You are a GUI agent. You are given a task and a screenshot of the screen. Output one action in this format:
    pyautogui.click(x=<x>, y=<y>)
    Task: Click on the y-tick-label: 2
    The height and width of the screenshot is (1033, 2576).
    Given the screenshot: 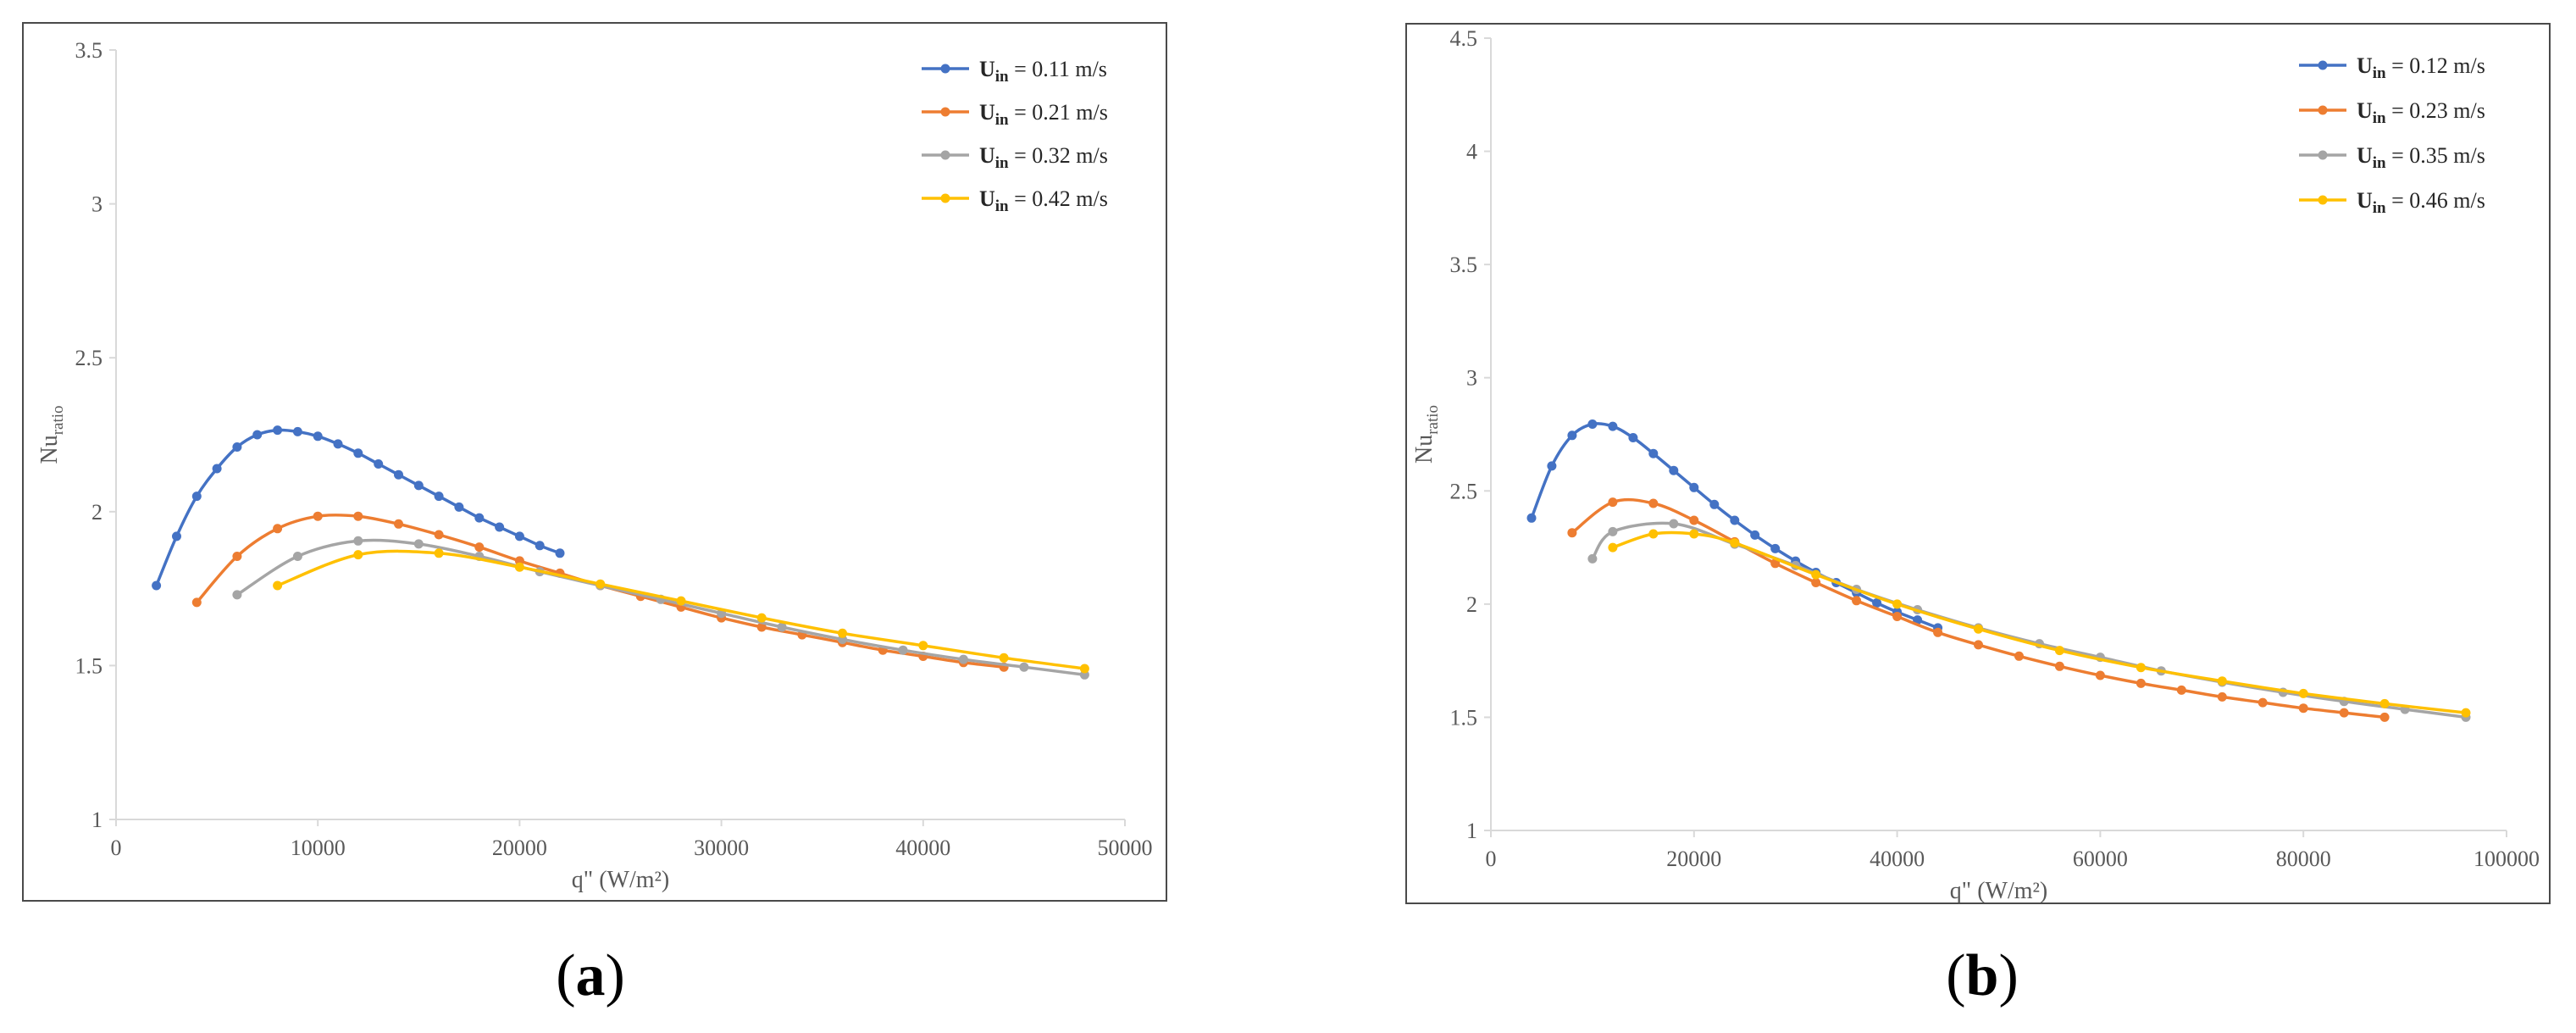 What is the action you would take?
    pyautogui.click(x=96, y=512)
    